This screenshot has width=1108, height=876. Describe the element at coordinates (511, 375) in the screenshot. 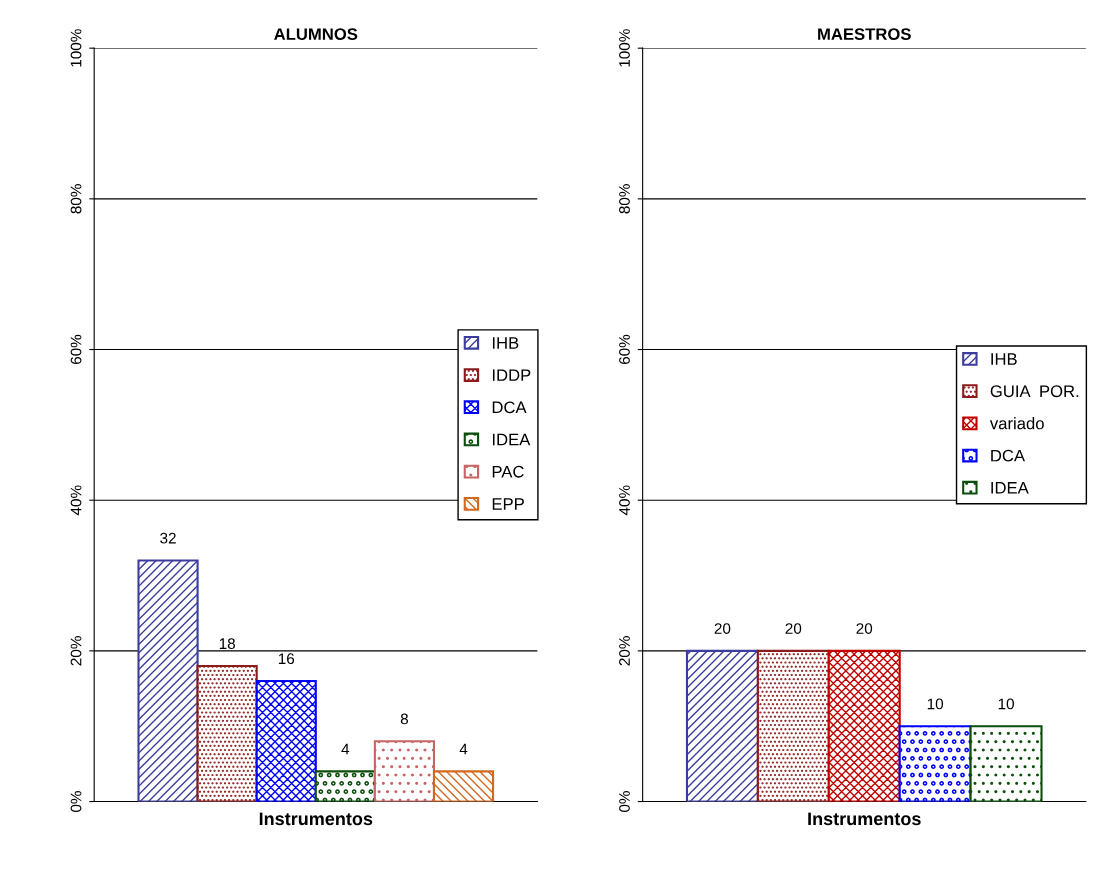

I see `legend-label: IDDP` at that location.